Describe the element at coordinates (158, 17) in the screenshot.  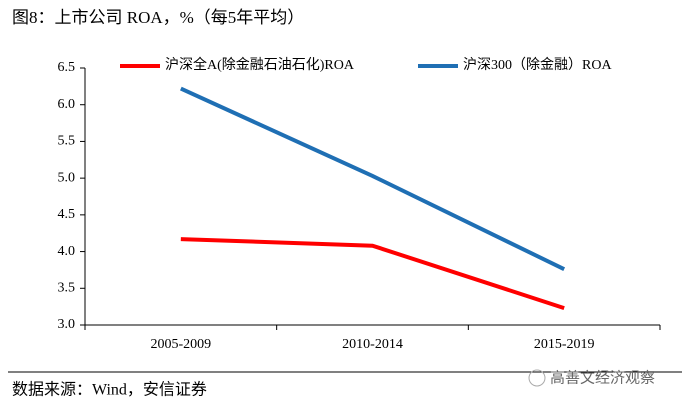
I see `chart-title: 图8：上市公司 ROA，%（每5年平均）` at that location.